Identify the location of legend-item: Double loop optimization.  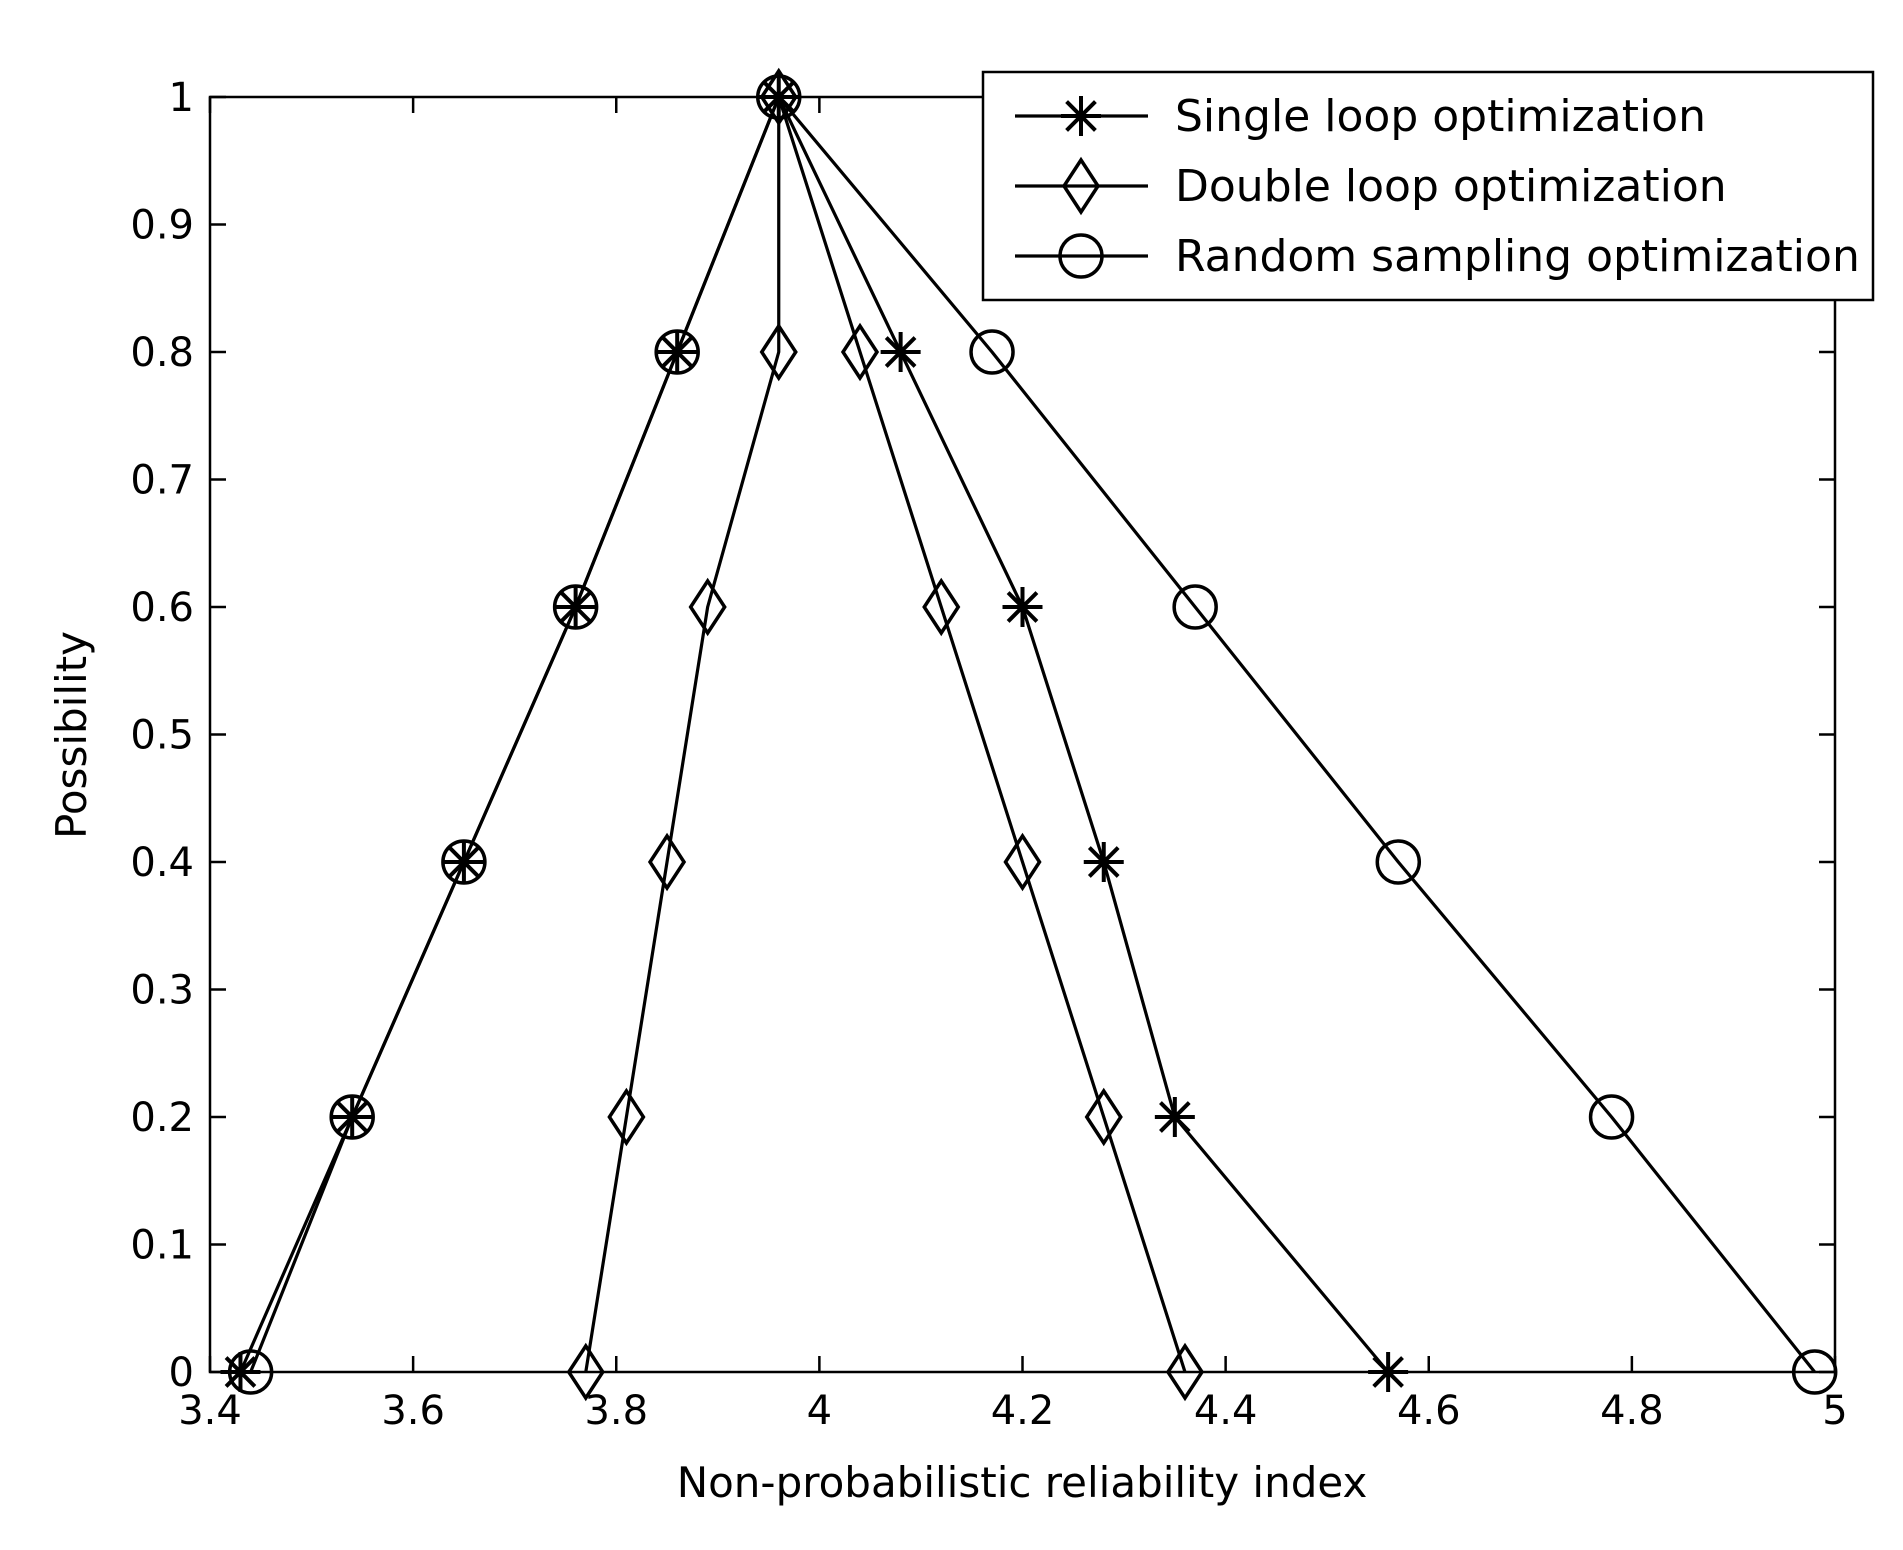
(1371, 186).